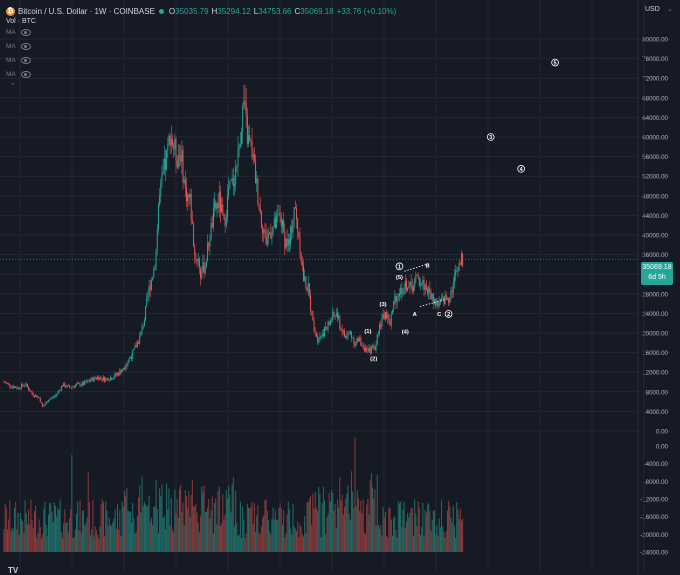 The height and width of the screenshot is (575, 680). What do you see at coordinates (172, 11) in the screenshot?
I see `open-key: O` at bounding box center [172, 11].